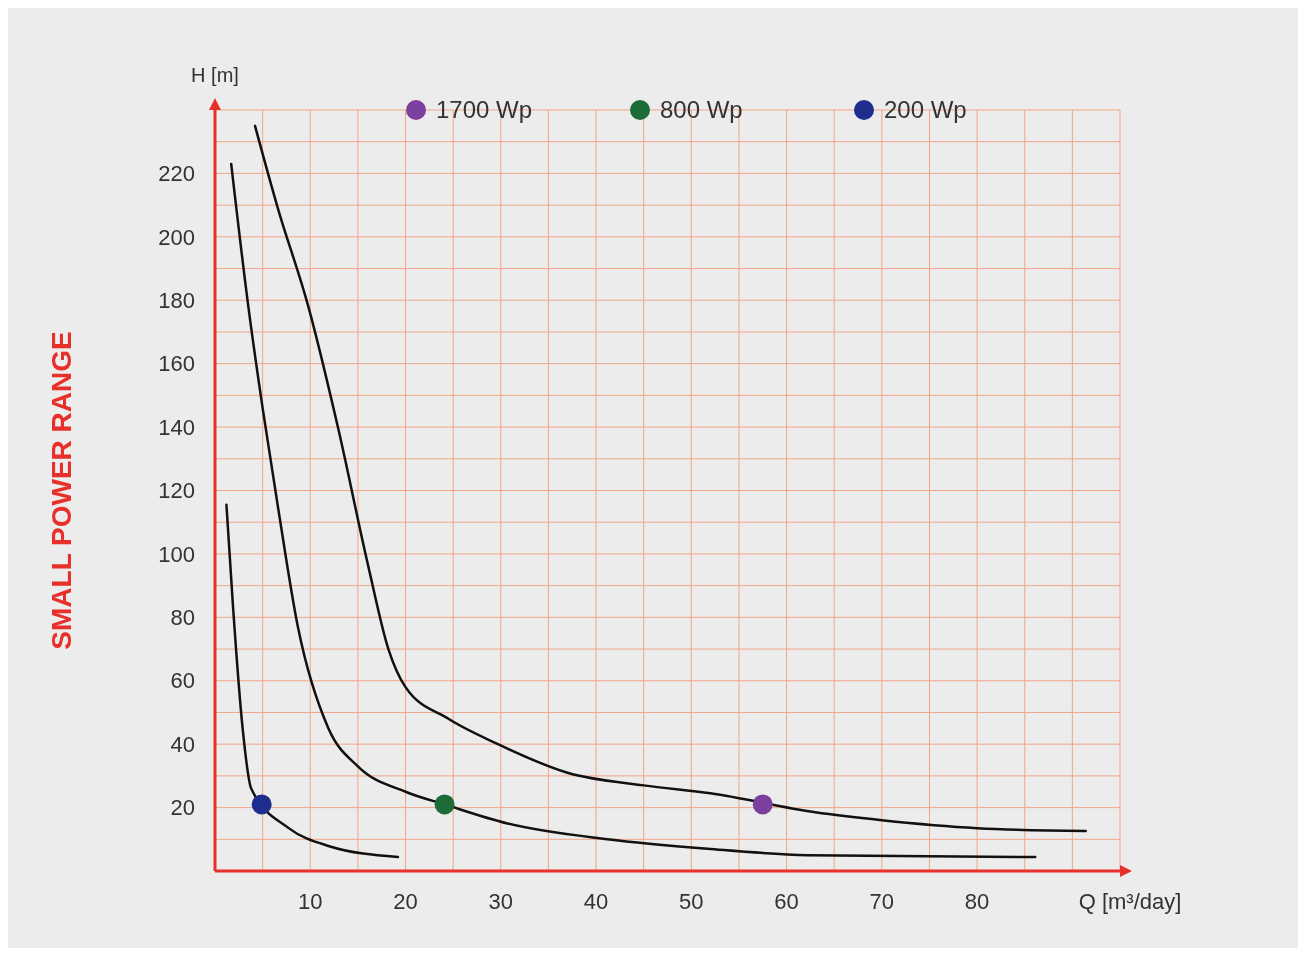 The width and height of the screenshot is (1308, 958). What do you see at coordinates (925, 110) in the screenshot?
I see `legend-label: 200 Wp` at bounding box center [925, 110].